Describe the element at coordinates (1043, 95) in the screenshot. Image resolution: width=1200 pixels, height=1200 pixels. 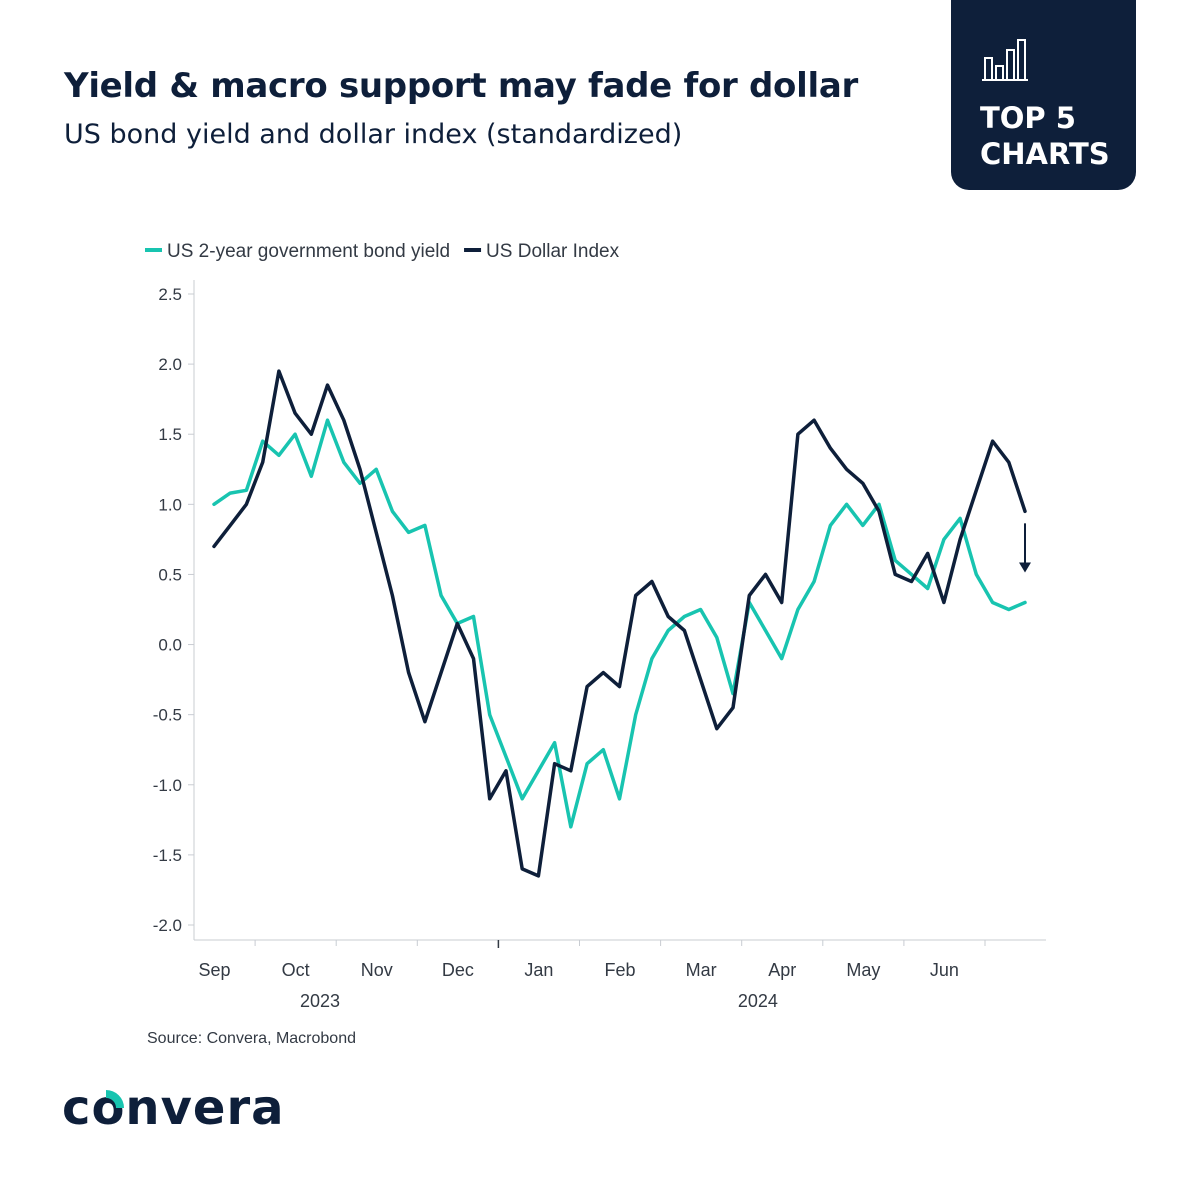
I see `top5-badge: TOP 5 CHARTS` at that location.